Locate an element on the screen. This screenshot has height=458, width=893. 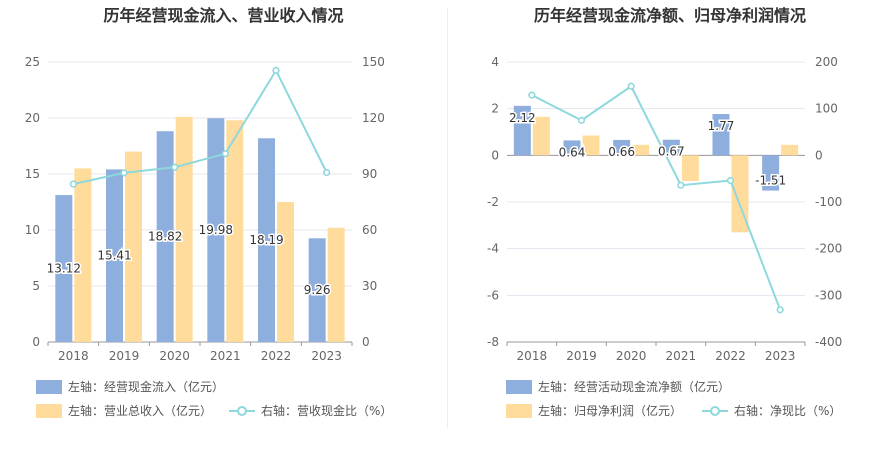
legend-item-net-cash-ratio: 右轴：净现比（%） is located at coordinates (771, 410).